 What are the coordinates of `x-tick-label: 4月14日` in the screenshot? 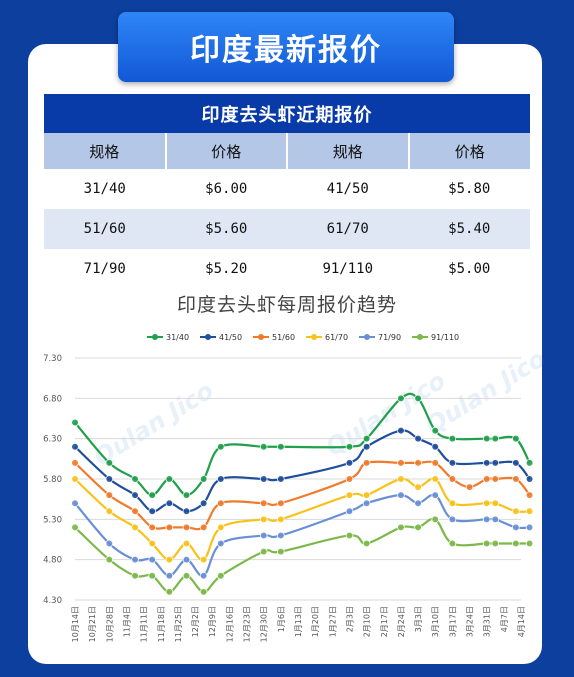 It's located at (521, 621).